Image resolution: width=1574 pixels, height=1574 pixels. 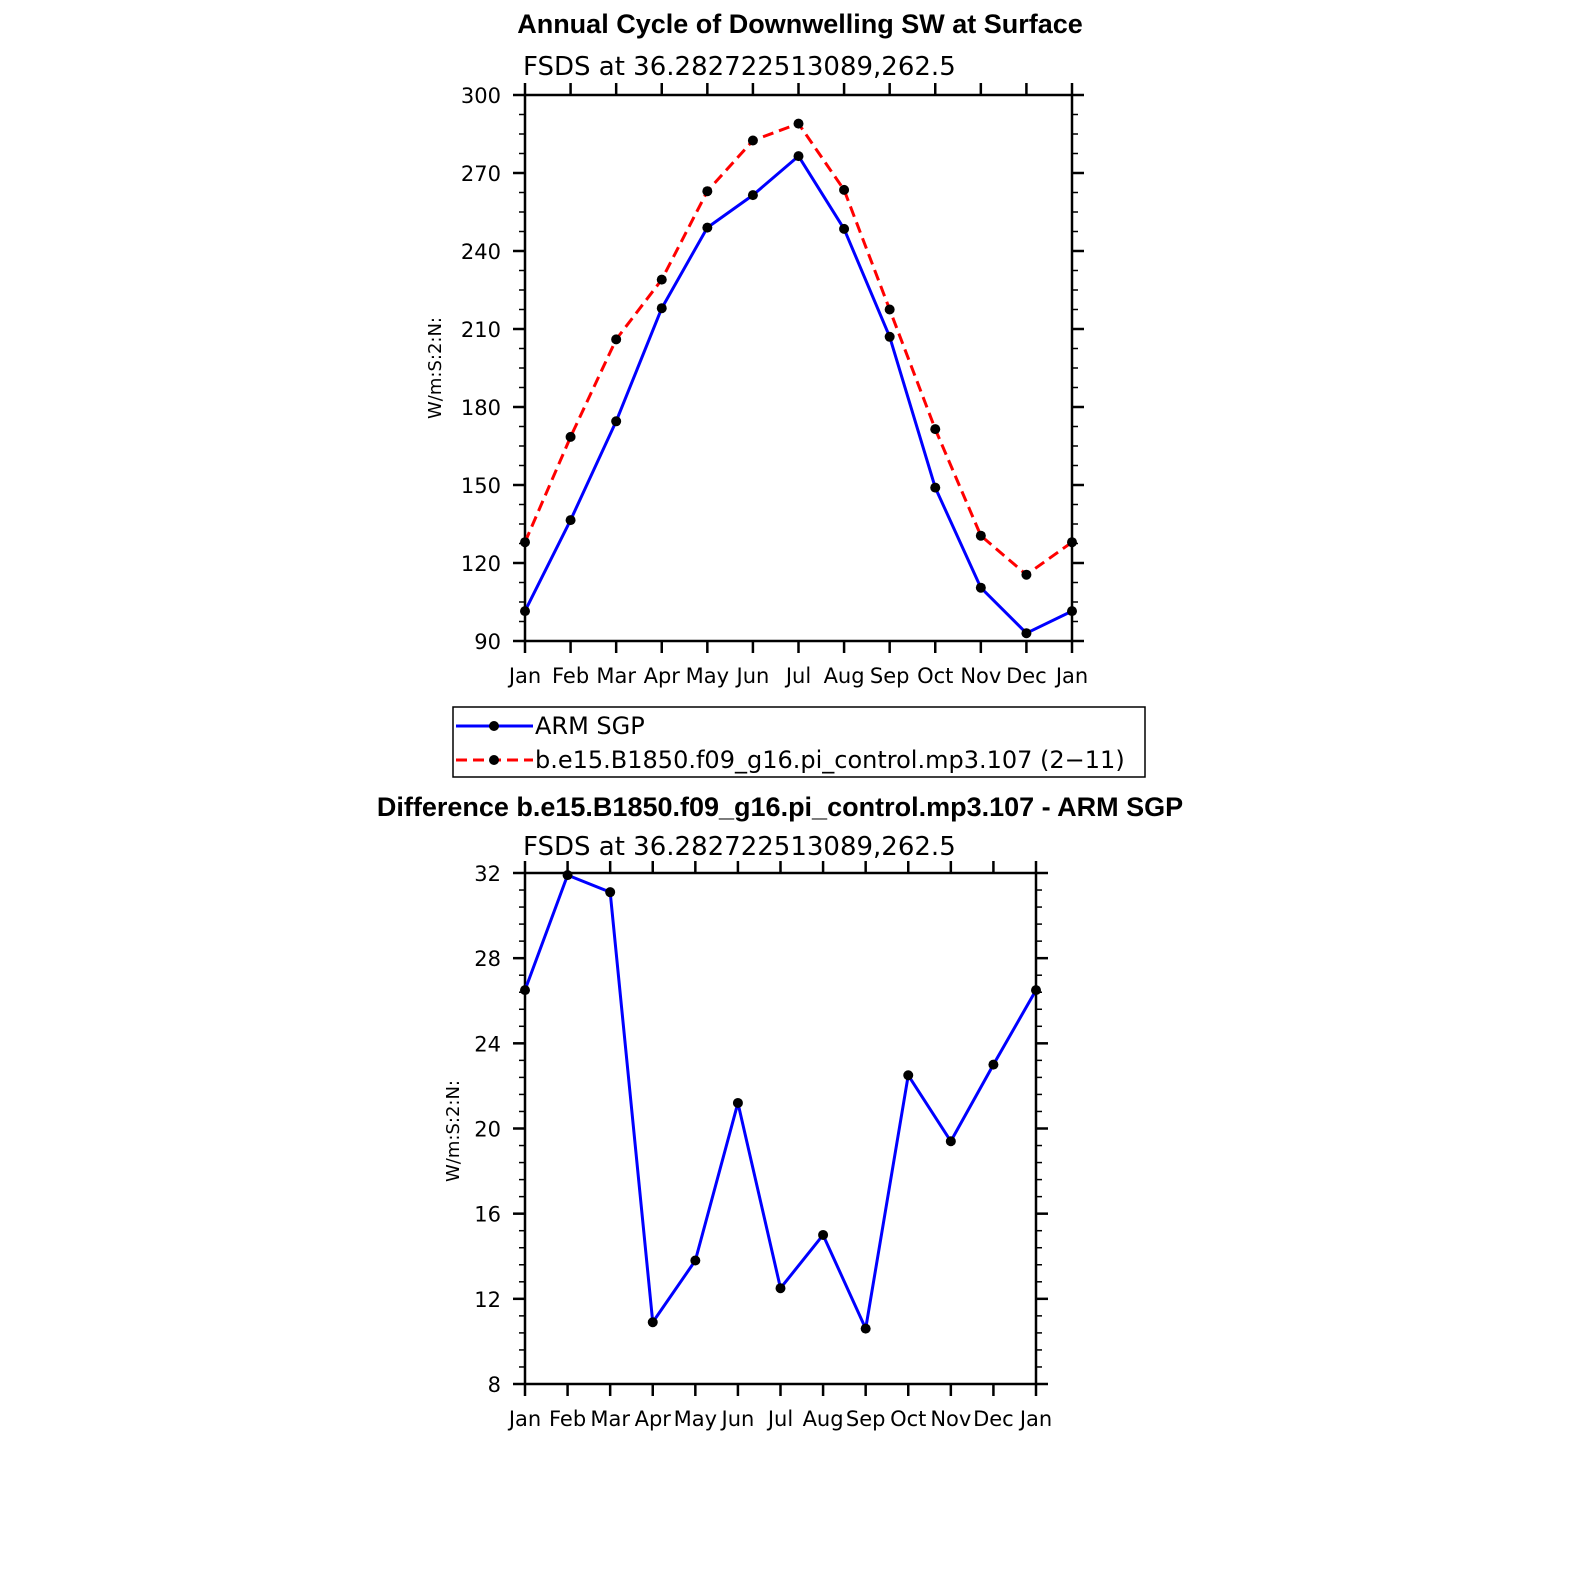 What do you see at coordinates (610, 1419) in the screenshot?
I see `bottom-x-tick-label: Mar` at bounding box center [610, 1419].